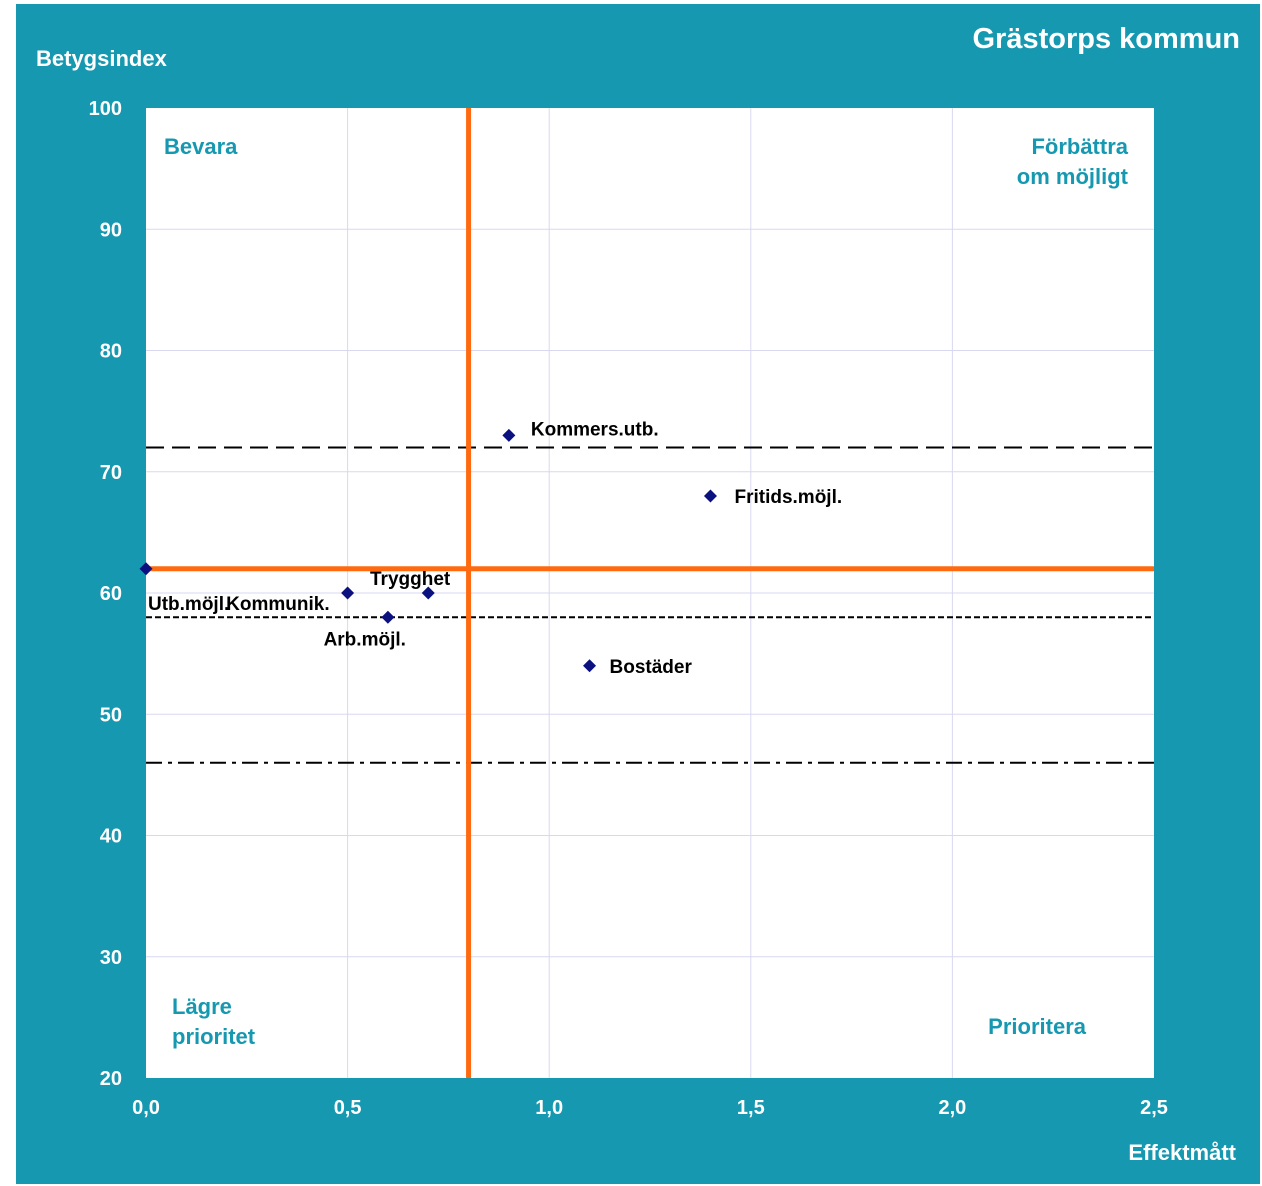 The height and width of the screenshot is (1186, 1262). I want to click on y-axis-label: Betygsindex, so click(102, 58).